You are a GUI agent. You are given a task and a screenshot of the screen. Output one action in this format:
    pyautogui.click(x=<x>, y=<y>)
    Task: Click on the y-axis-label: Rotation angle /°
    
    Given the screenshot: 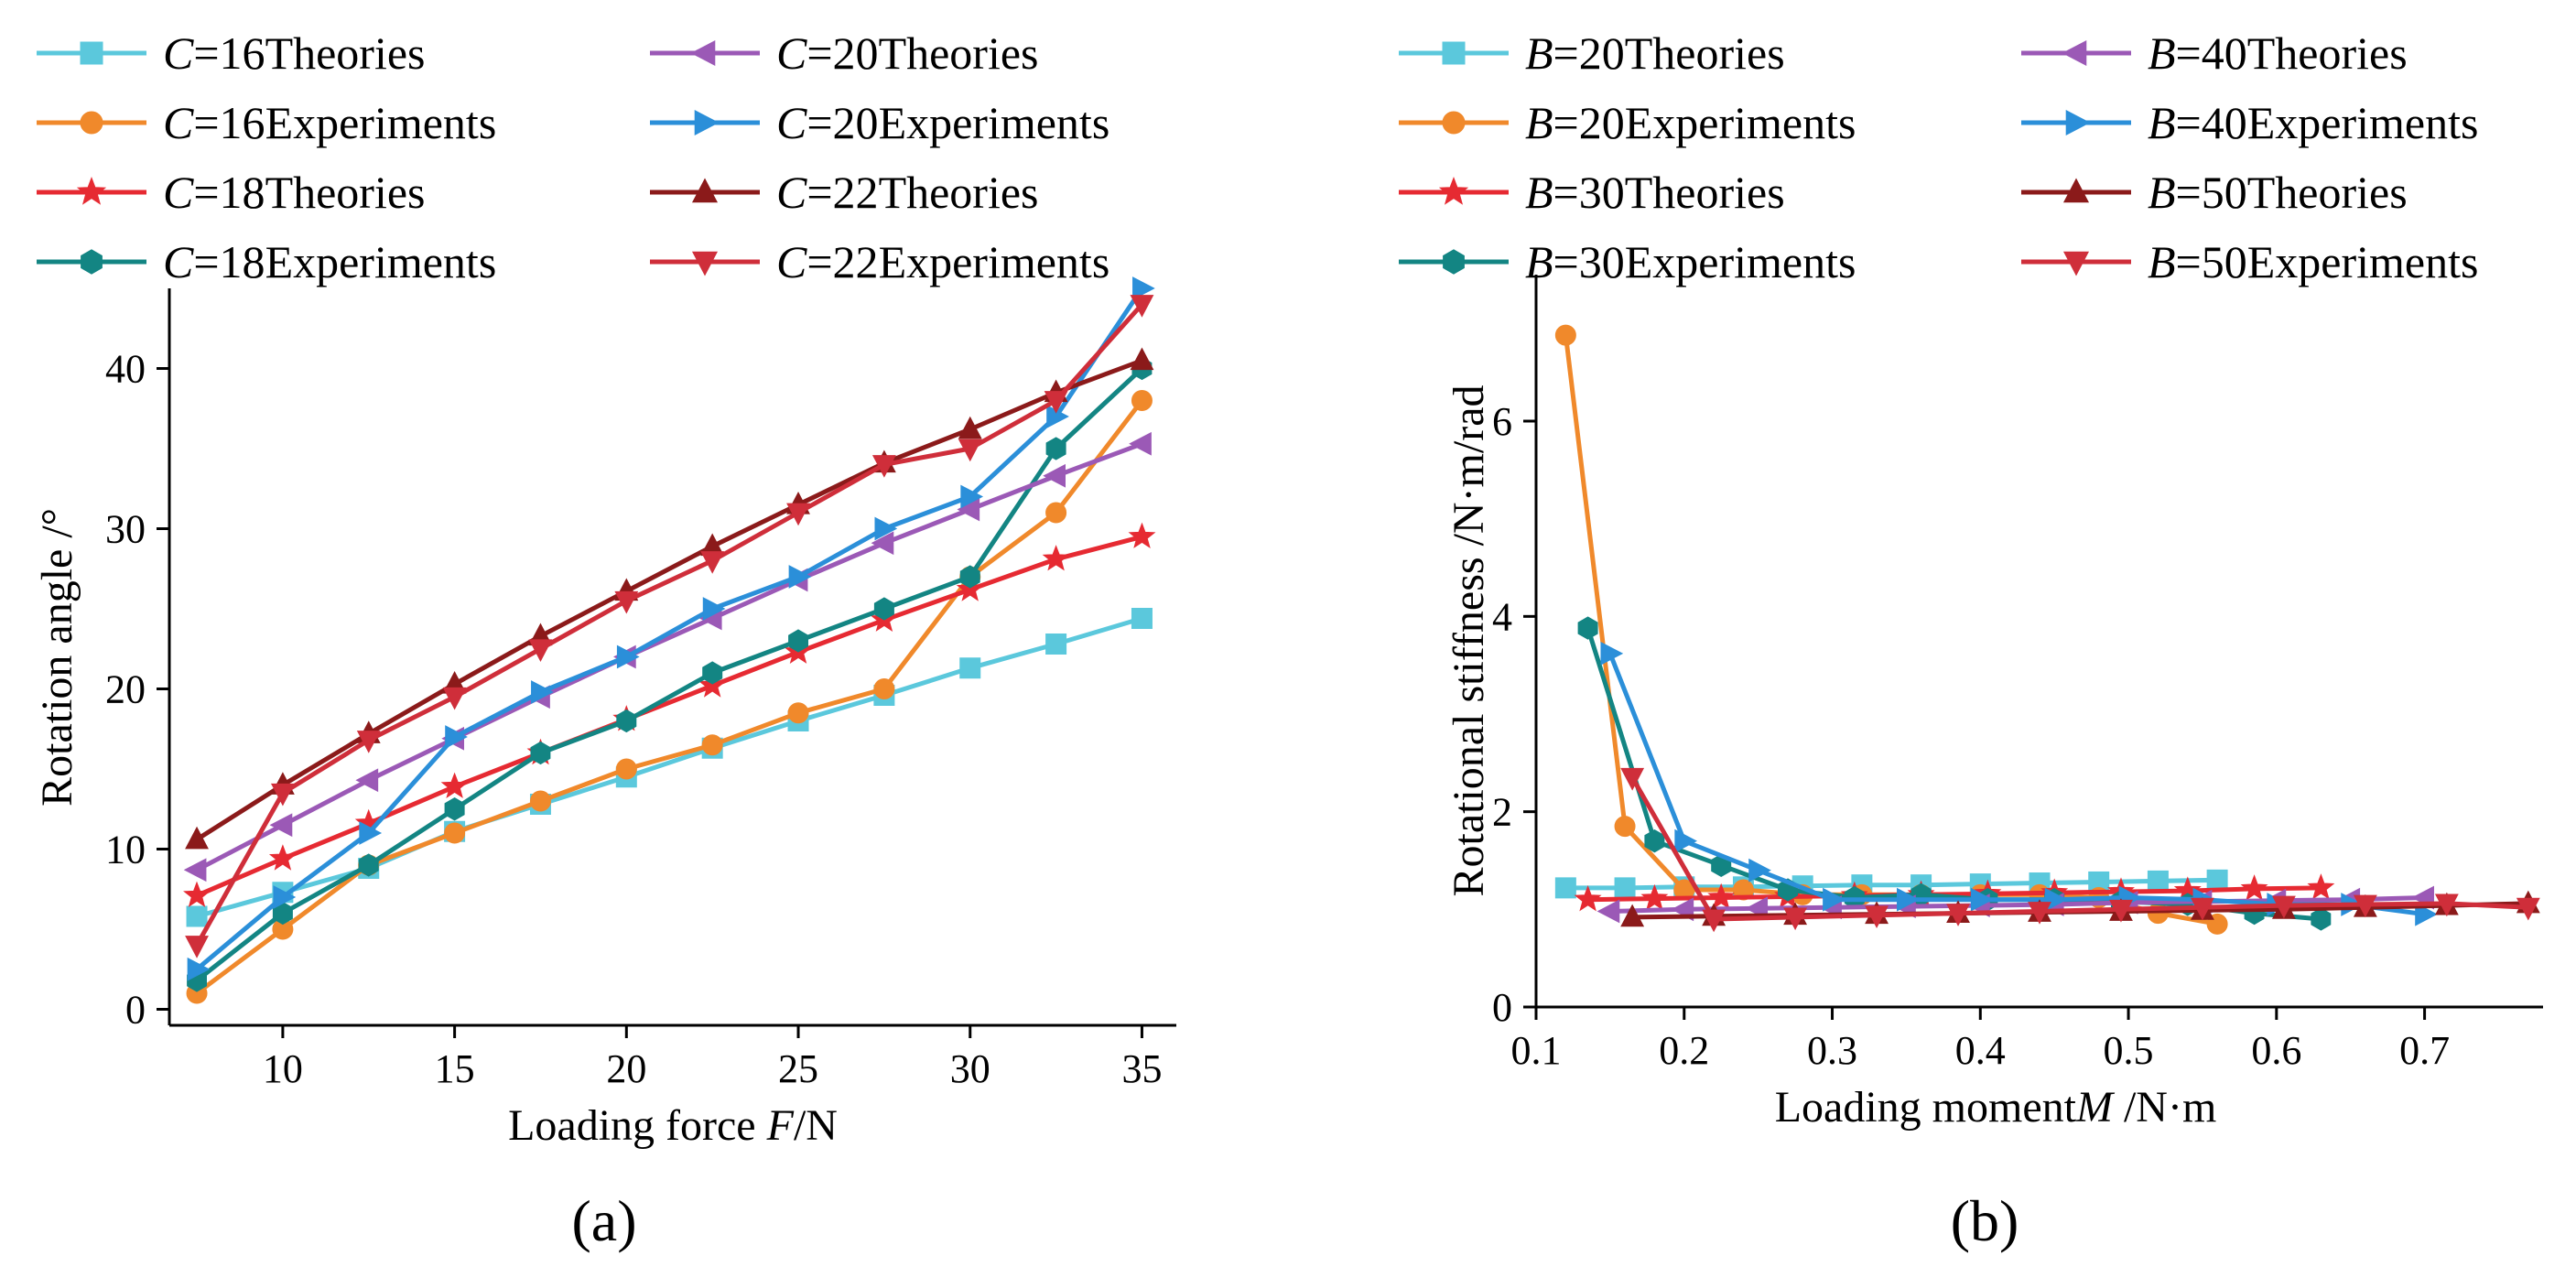 What is the action you would take?
    pyautogui.click(x=57, y=657)
    